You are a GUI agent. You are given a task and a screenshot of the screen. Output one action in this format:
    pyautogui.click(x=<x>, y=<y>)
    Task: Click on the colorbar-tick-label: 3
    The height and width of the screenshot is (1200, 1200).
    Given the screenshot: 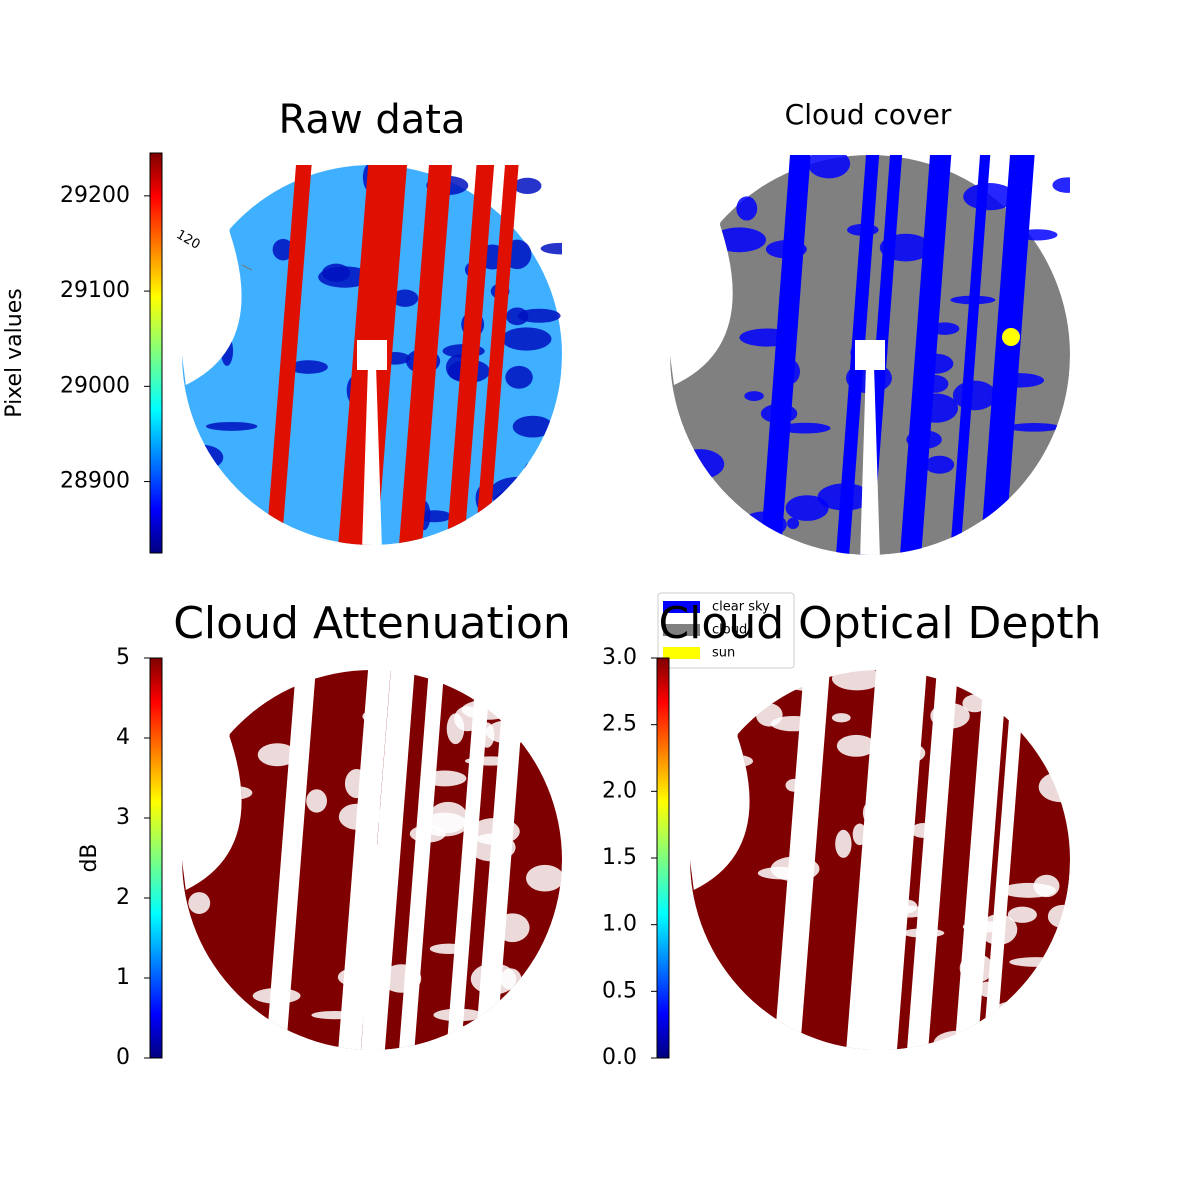 What is the action you would take?
    pyautogui.click(x=123, y=817)
    